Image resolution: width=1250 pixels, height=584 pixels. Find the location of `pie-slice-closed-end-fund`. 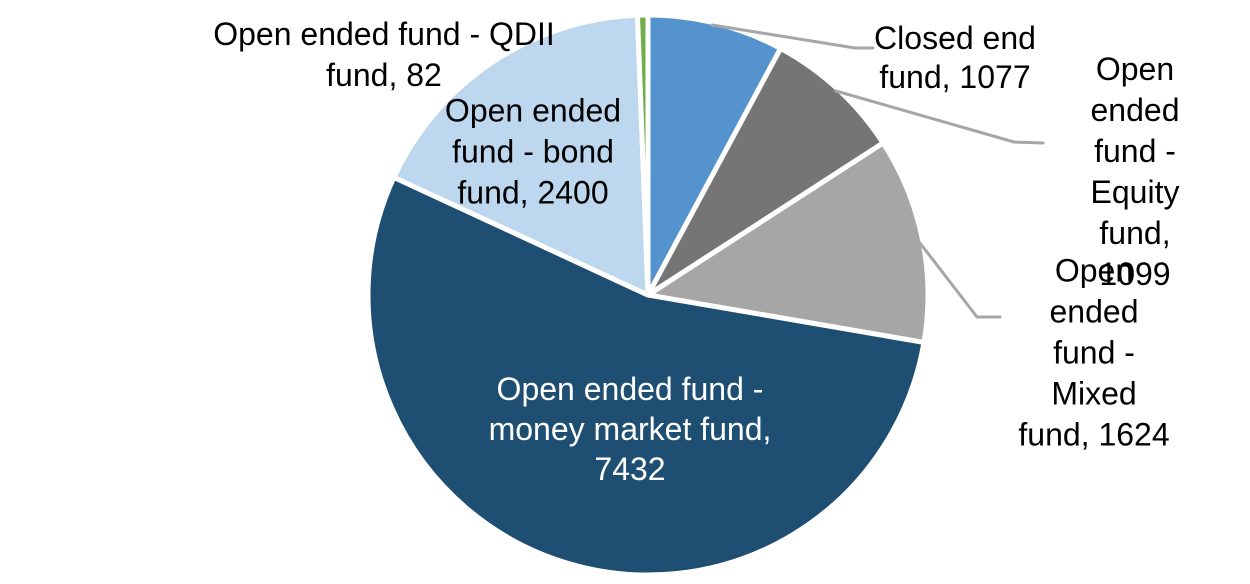

pie-slice-closed-end-fund is located at coordinates (714, 155).